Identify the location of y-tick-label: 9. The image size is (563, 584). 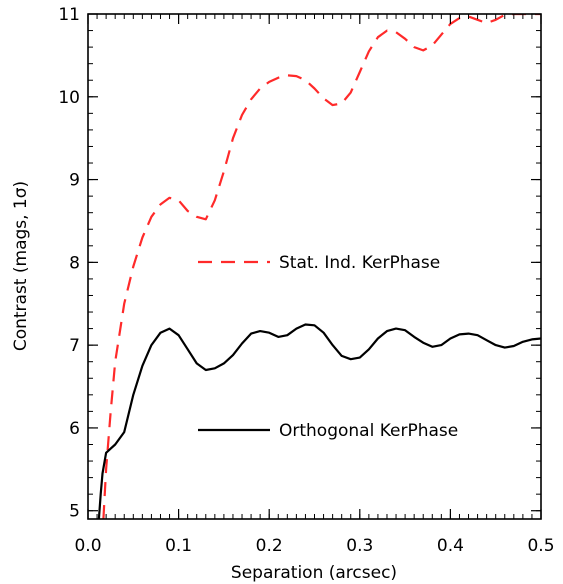
(74, 181).